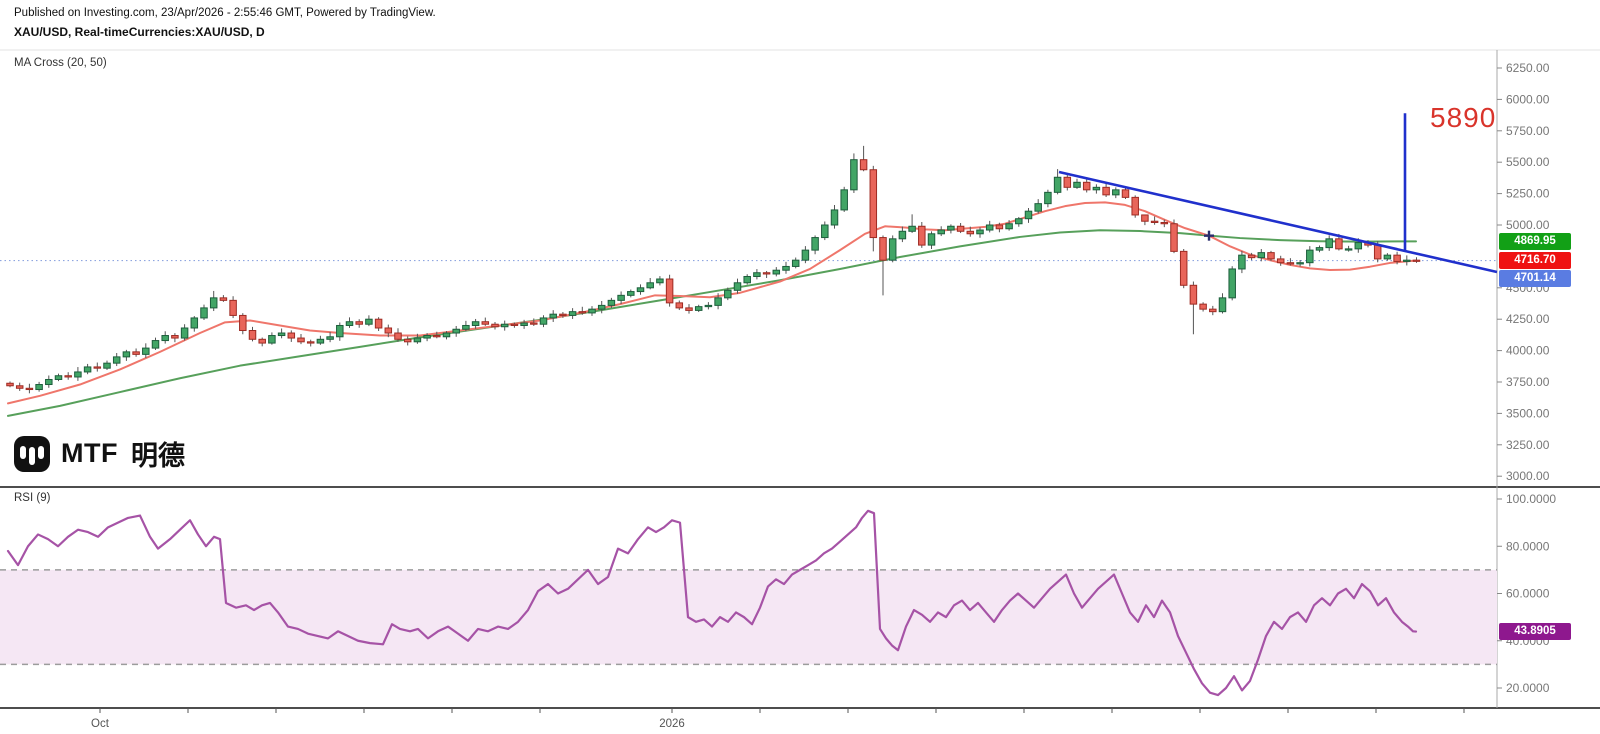 The image size is (1600, 734). What do you see at coordinates (100, 724) in the screenshot?
I see `time-axis-label: Oct` at bounding box center [100, 724].